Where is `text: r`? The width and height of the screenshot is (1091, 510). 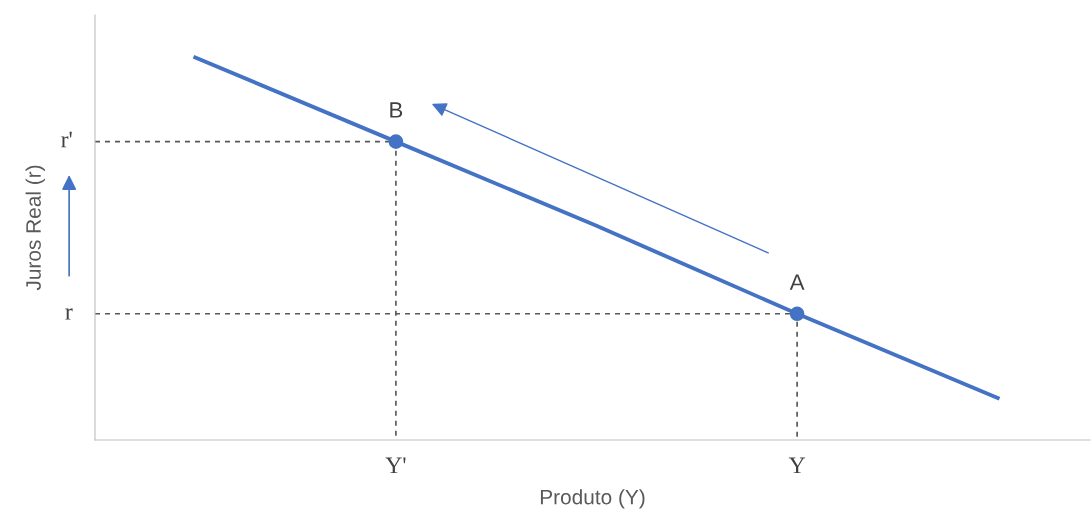 text: r is located at coordinates (69, 314).